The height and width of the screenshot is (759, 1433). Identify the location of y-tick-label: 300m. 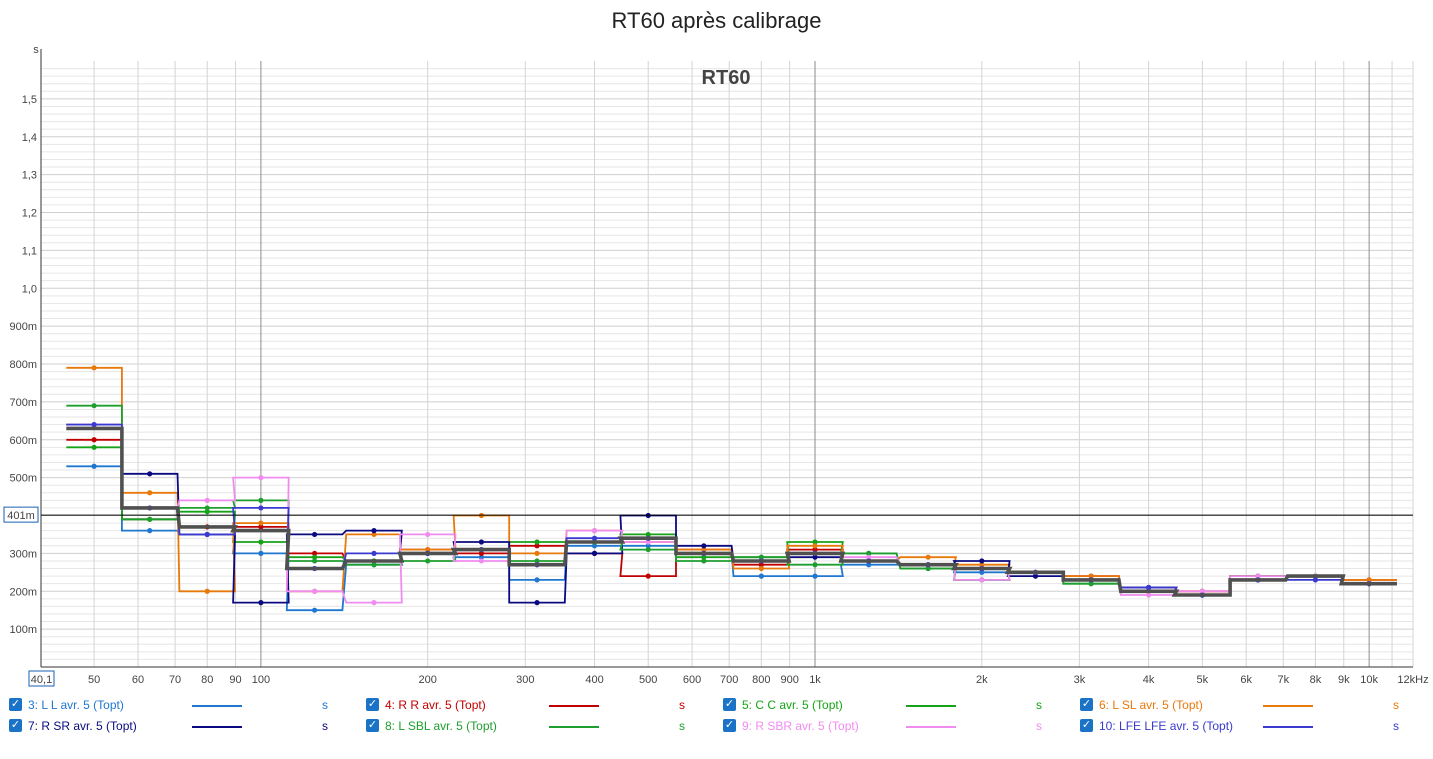
(23, 554).